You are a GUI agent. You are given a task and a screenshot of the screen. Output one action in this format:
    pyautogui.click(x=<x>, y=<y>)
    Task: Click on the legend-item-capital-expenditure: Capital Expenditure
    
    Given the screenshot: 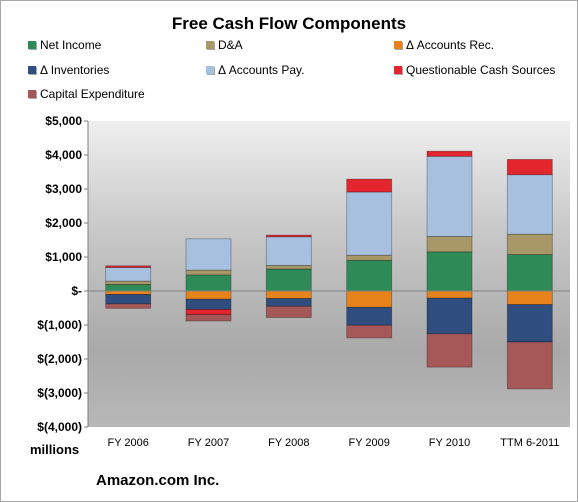 What is the action you would take?
    pyautogui.click(x=86, y=94)
    